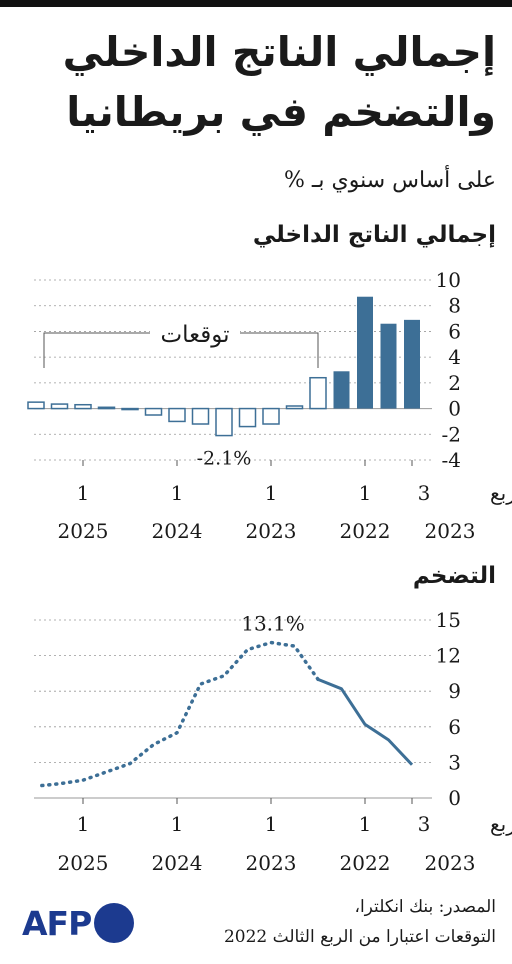 This screenshot has width=512, height=964. Describe the element at coordinates (194, 335) in the screenshot. I see `forecast-label: توقعات` at that location.